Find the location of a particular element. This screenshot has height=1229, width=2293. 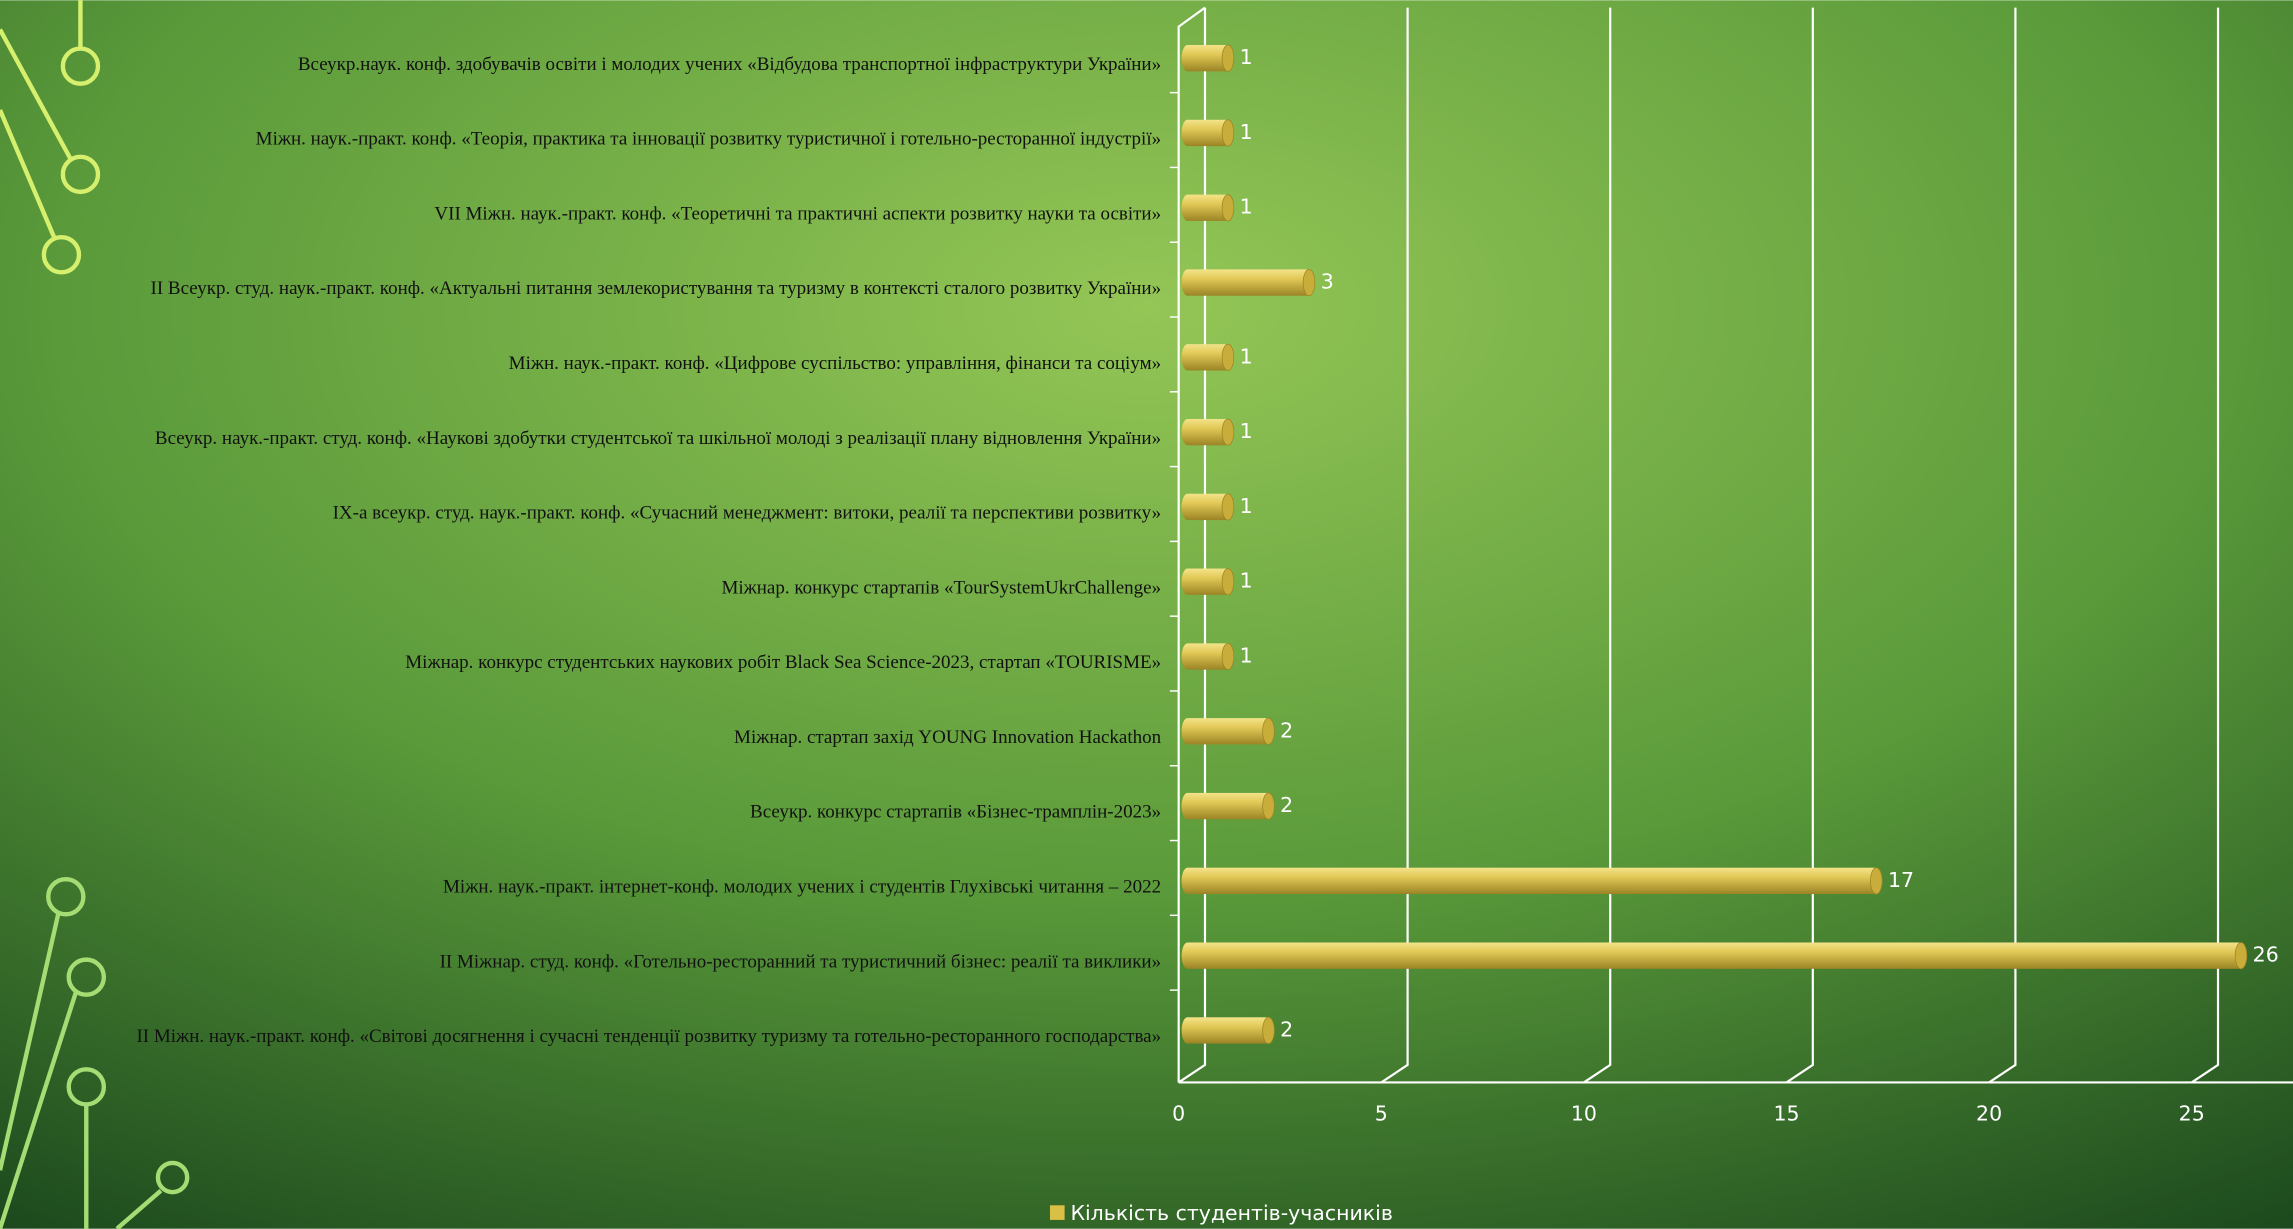

x-tick-label: 20 is located at coordinates (1989, 1114).